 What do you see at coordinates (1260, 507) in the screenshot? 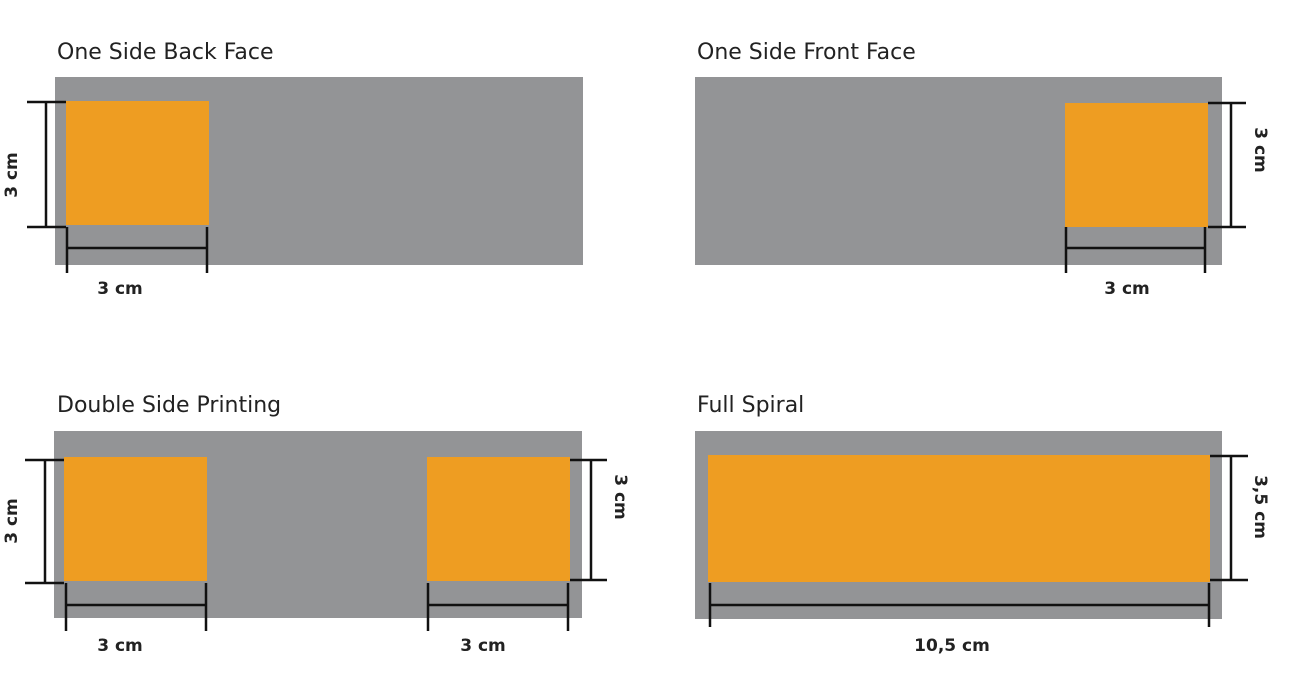
I see `dimension-label: 3,5 cm` at bounding box center [1260, 507].